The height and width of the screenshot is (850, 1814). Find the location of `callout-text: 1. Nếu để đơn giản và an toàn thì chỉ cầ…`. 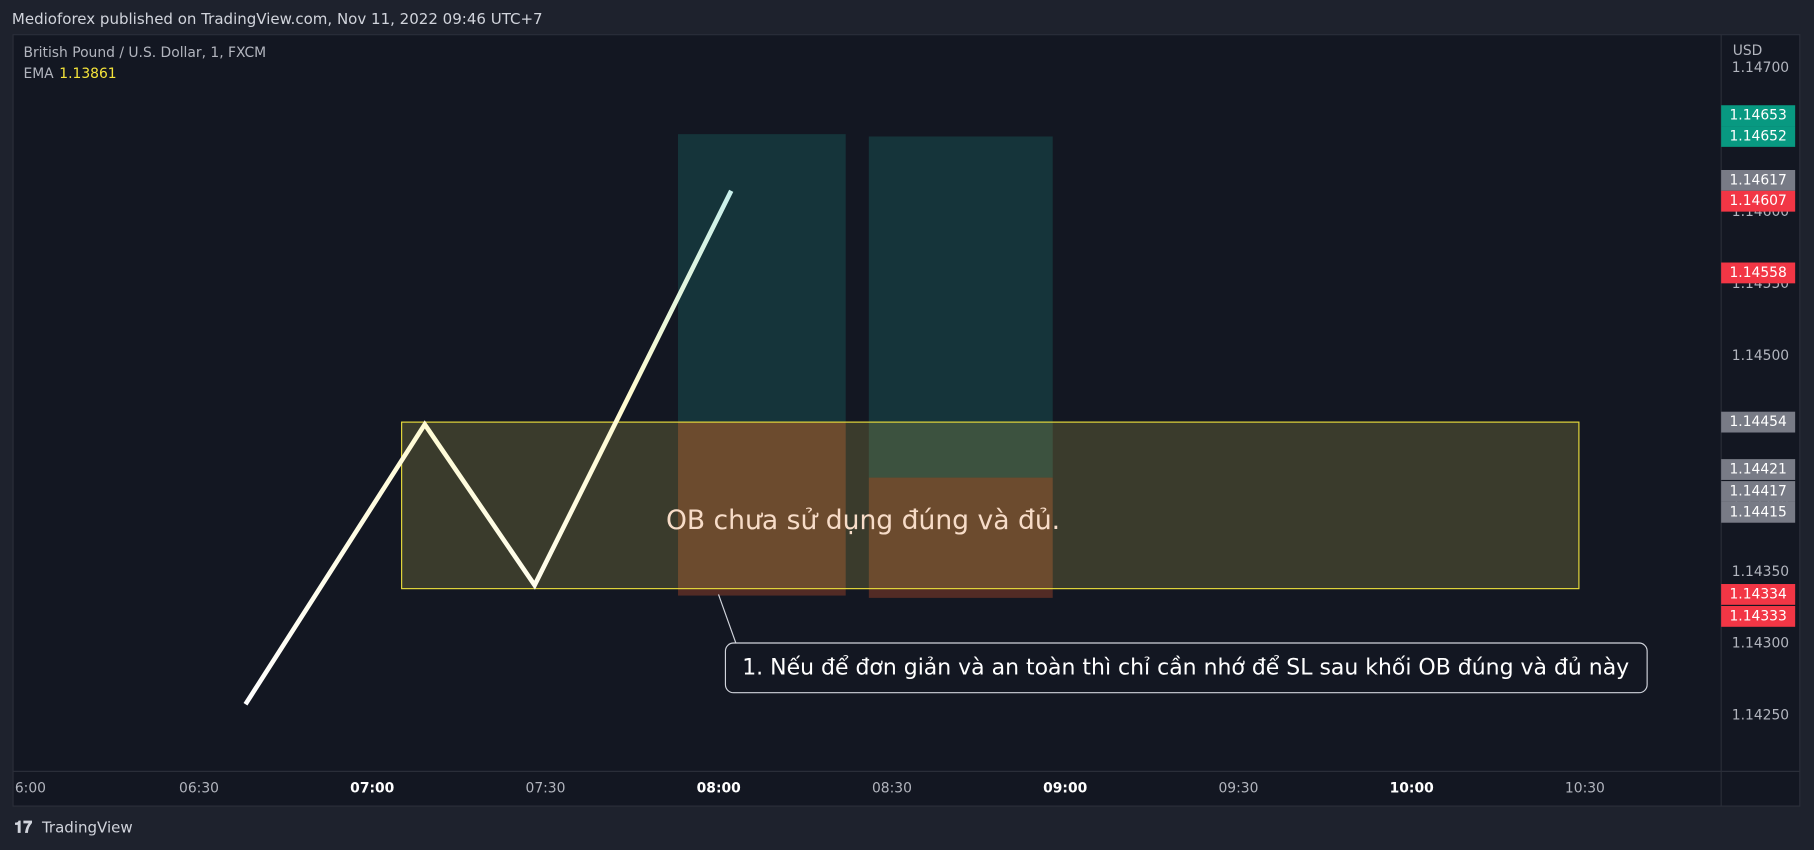

callout-text: 1. Nếu để đơn giản và an toàn thì chỉ cầ… is located at coordinates (1185, 667).